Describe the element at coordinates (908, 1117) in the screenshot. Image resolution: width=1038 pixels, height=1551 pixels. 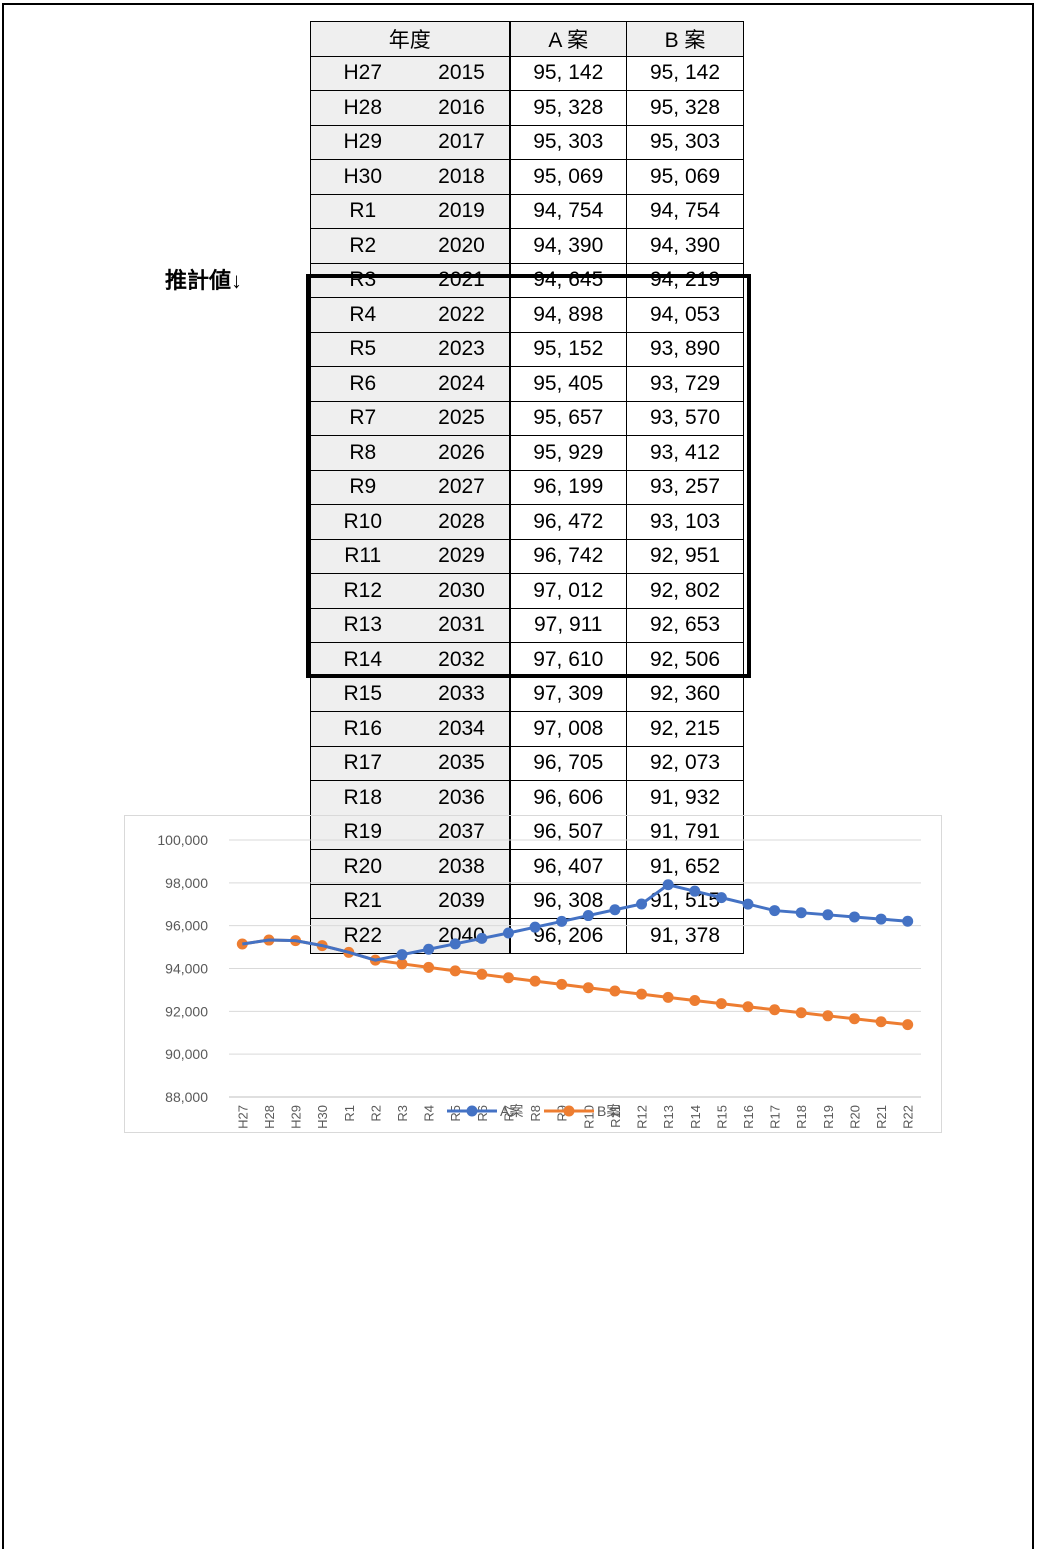
I see `x-tick-label: R22` at that location.